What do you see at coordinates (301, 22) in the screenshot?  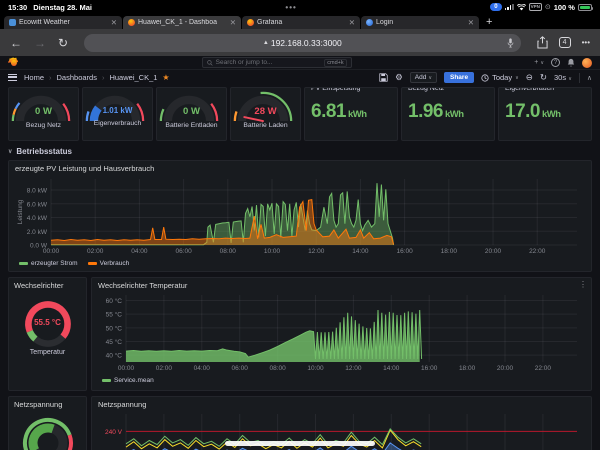 I see `tab-grafana: Grafana ✕` at bounding box center [301, 22].